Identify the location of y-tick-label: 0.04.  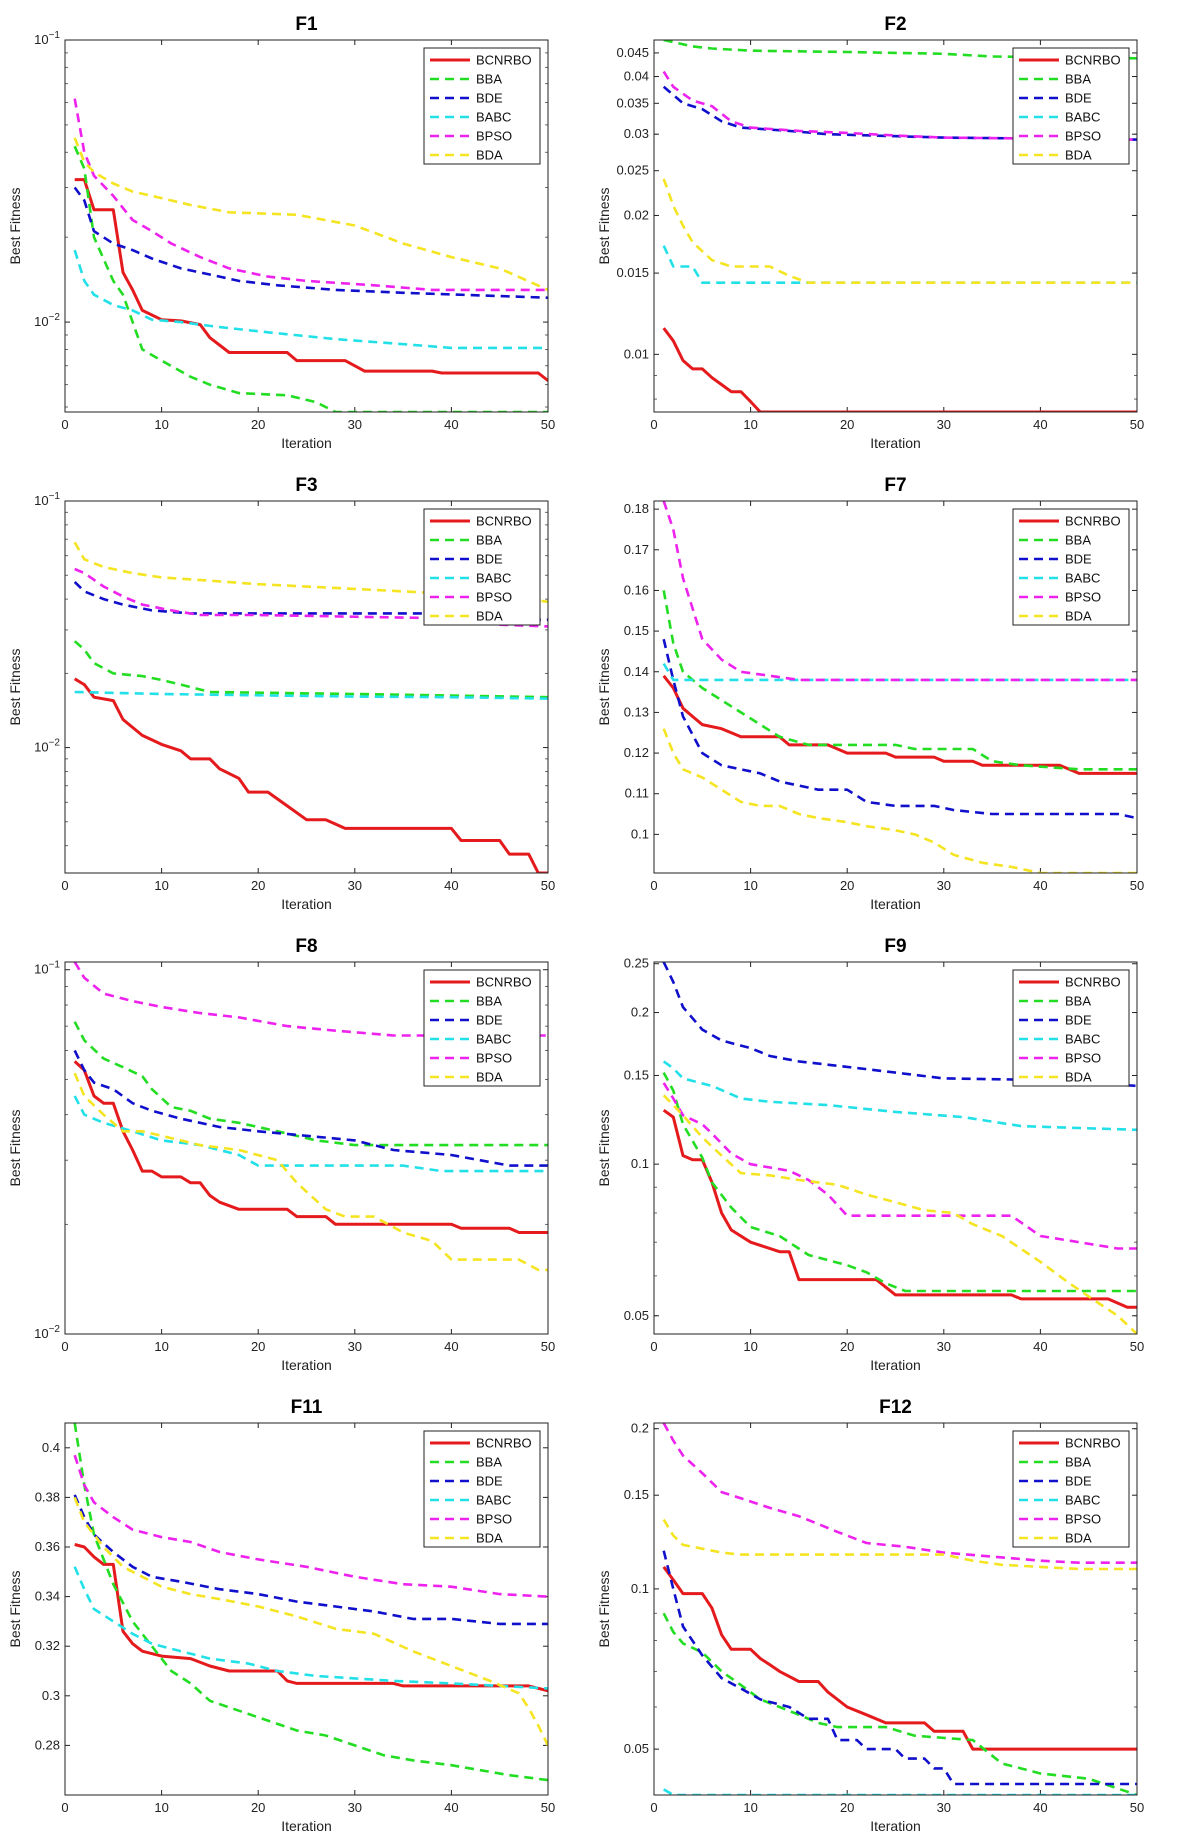
(636, 76).